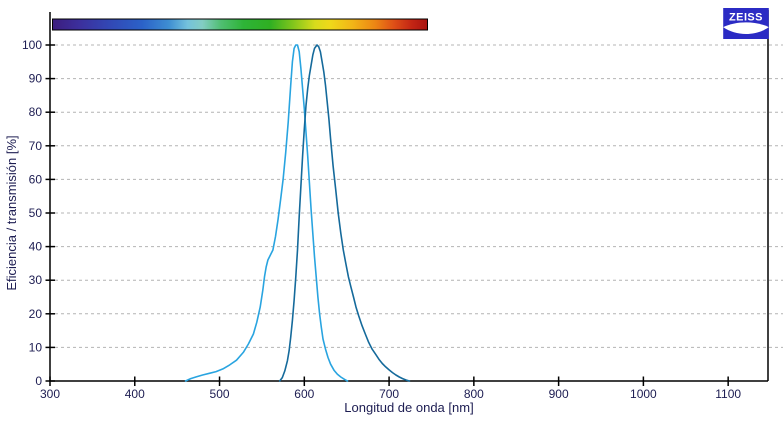 This screenshot has height=426, width=783. I want to click on y-tick-label: 30, so click(36, 280).